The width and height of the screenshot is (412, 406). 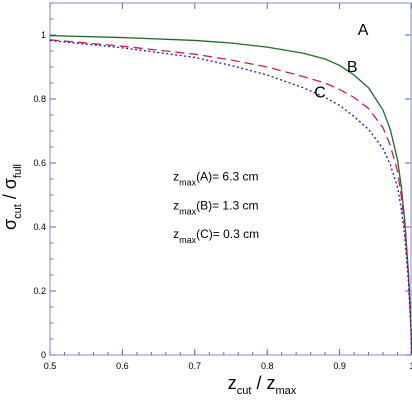 I want to click on x-axis-sep: /, so click(x=258, y=383).